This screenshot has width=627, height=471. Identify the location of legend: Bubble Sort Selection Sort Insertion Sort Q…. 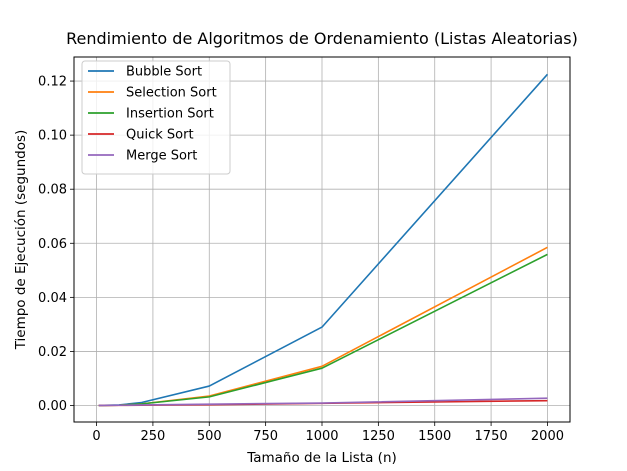
(156, 117).